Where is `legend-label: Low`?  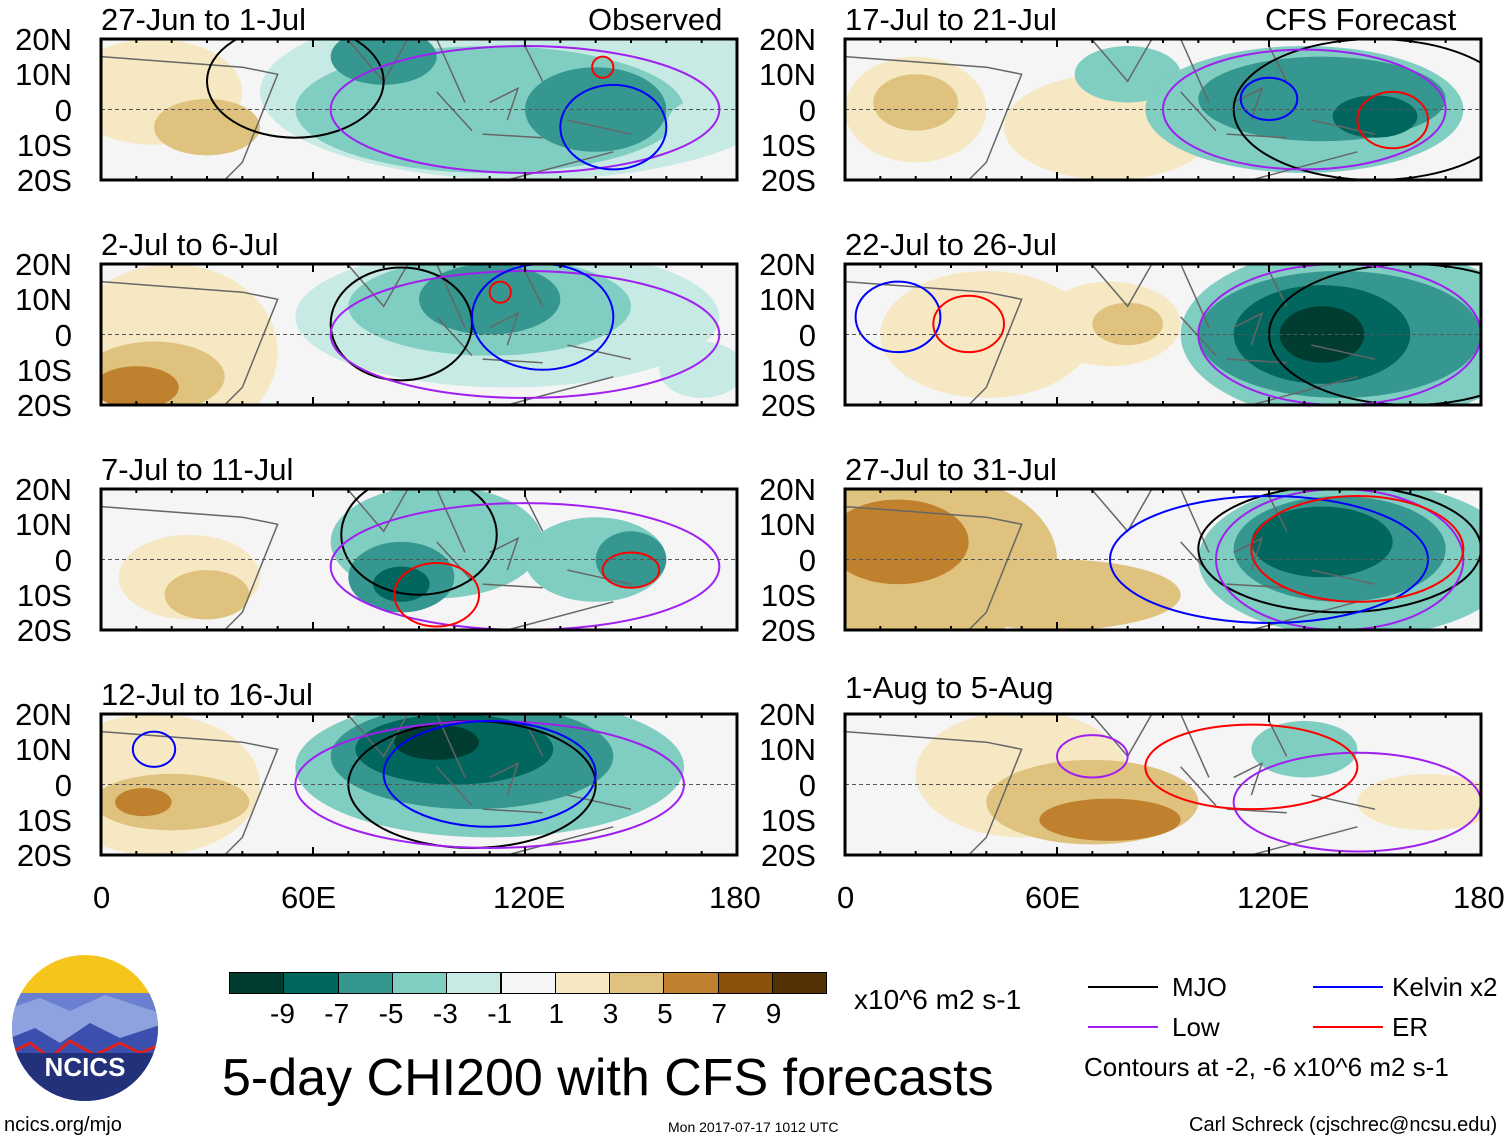
legend-label: Low is located at coordinates (1196, 1027).